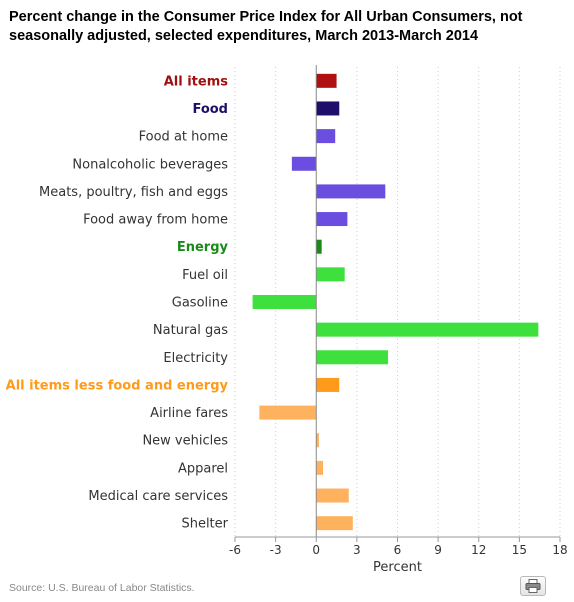  I want to click on category-label: Electricity, so click(195, 358).